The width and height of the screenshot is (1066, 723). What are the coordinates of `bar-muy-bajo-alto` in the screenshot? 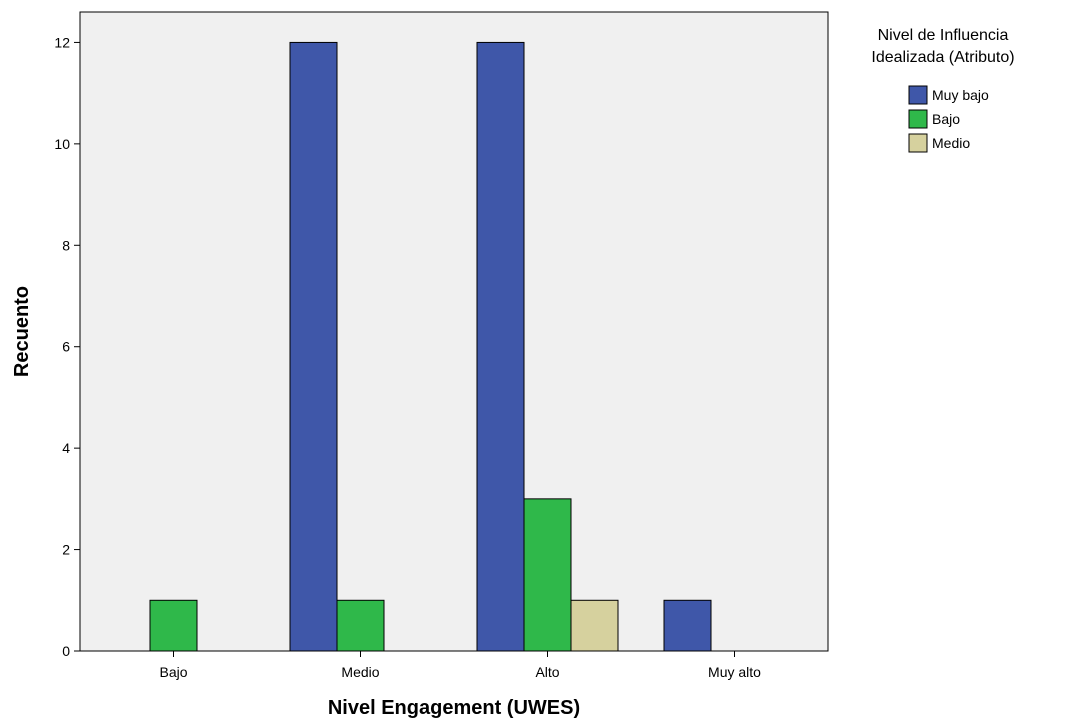 It's located at (500, 346).